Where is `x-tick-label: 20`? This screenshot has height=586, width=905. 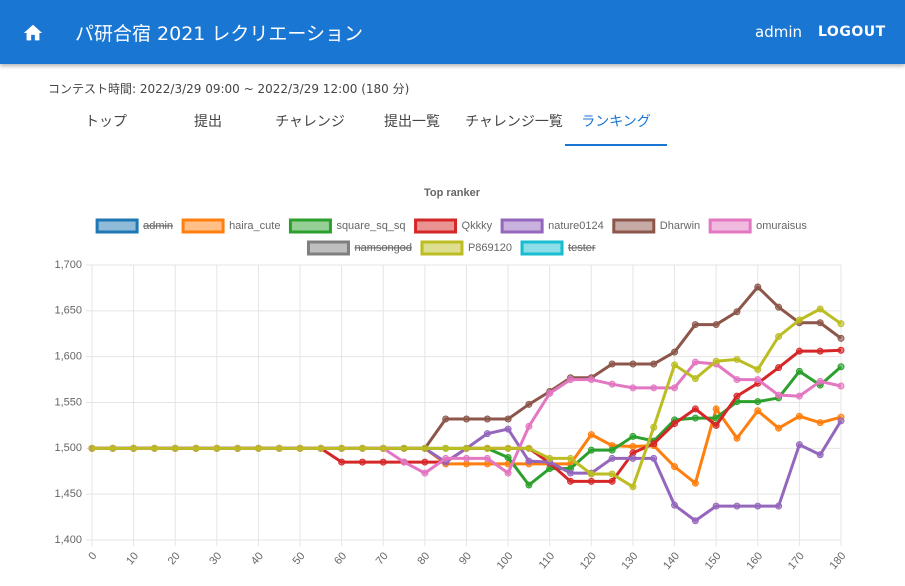
x-tick-label: 20 is located at coordinates (174, 558).